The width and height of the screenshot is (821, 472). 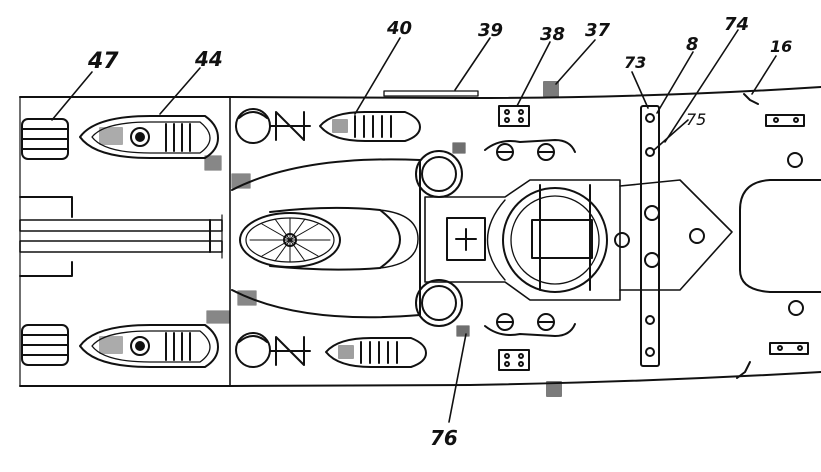 I want to click on anchor-top, so click(x=751, y=99).